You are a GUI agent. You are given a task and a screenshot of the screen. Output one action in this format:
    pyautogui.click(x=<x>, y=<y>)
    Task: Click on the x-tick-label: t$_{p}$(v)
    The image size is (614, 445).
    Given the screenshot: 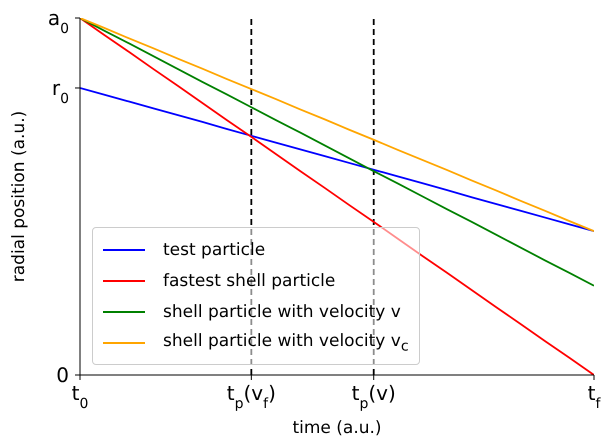 What is the action you would take?
    pyautogui.click(x=374, y=396)
    